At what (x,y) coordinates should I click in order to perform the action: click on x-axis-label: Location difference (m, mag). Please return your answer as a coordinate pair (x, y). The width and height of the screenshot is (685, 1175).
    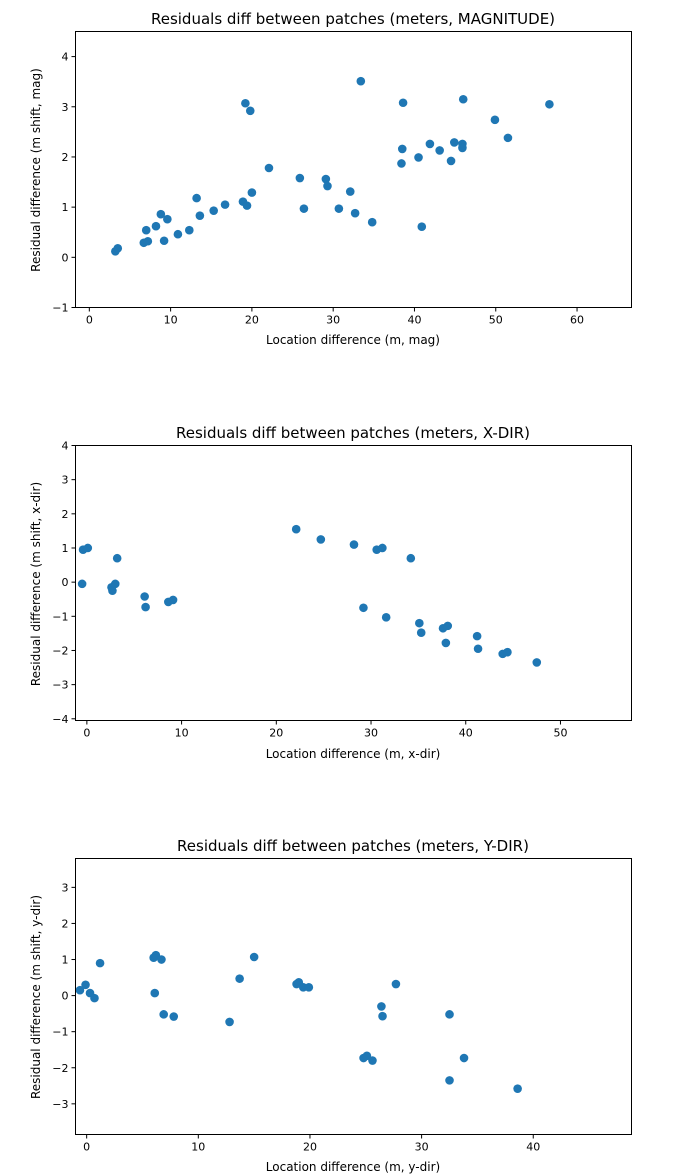
    Looking at the image, I should click on (353, 340).